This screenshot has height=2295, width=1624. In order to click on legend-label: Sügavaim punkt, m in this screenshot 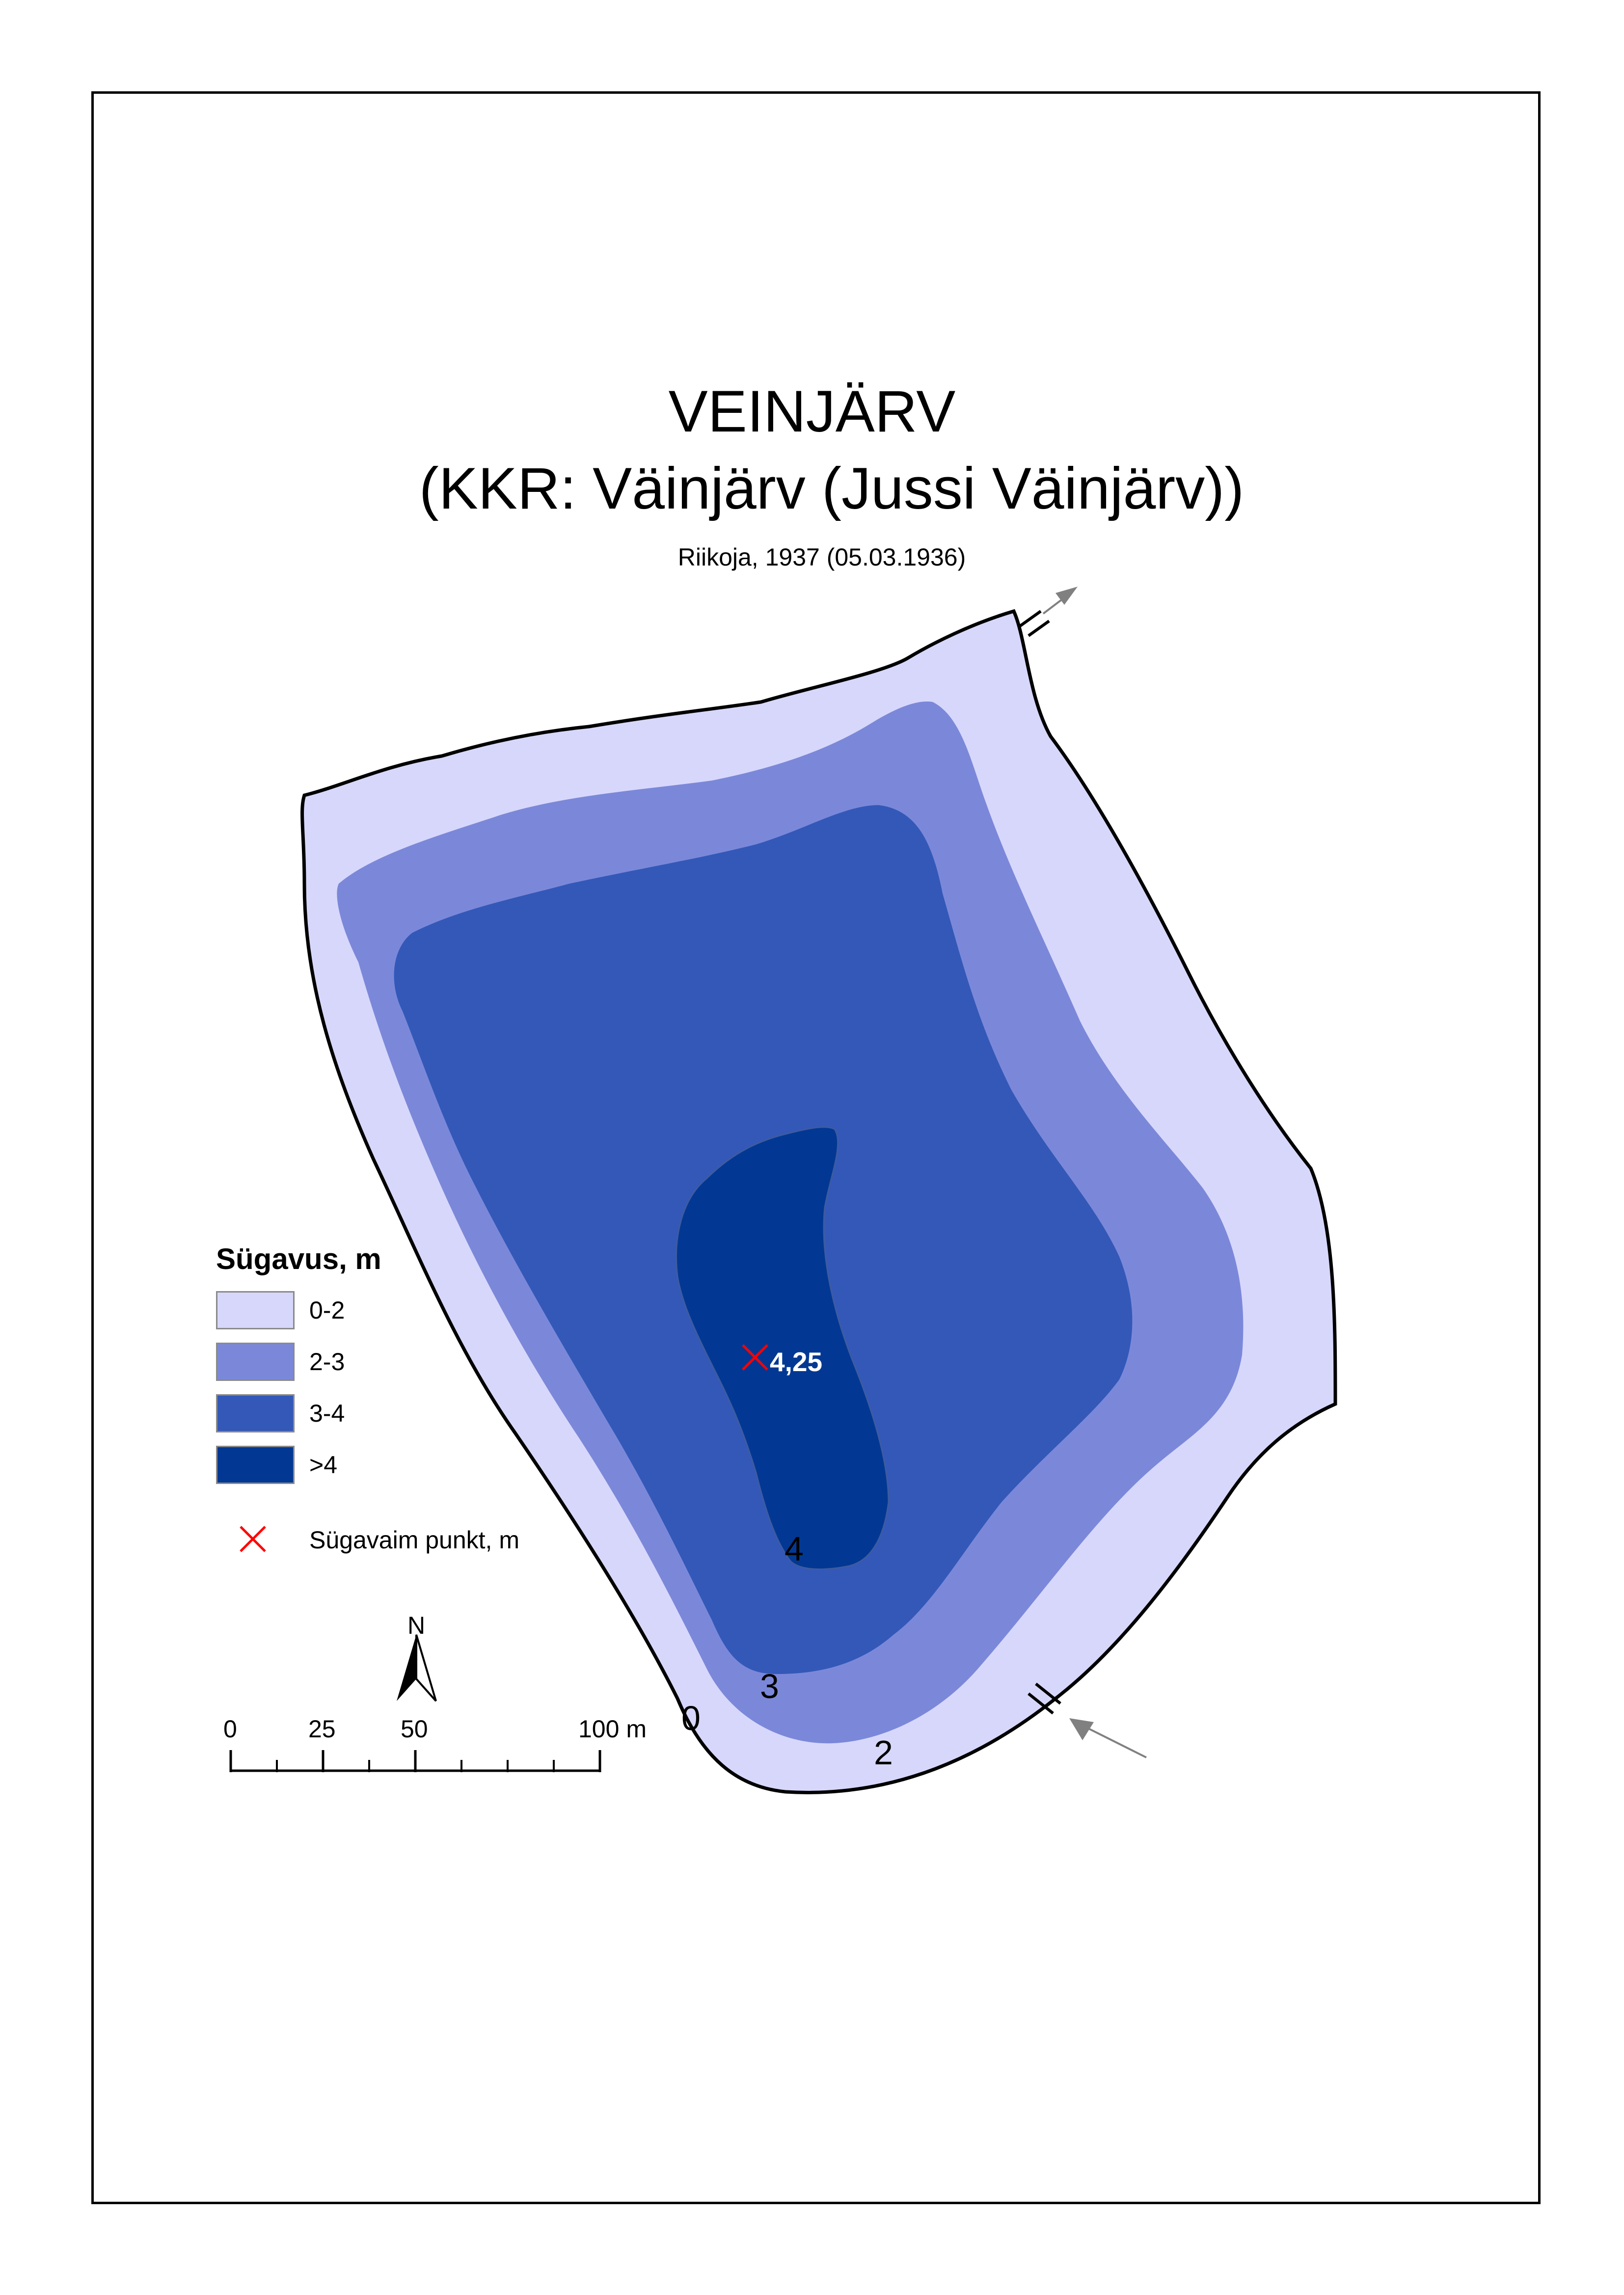, I will do `click(414, 1540)`.